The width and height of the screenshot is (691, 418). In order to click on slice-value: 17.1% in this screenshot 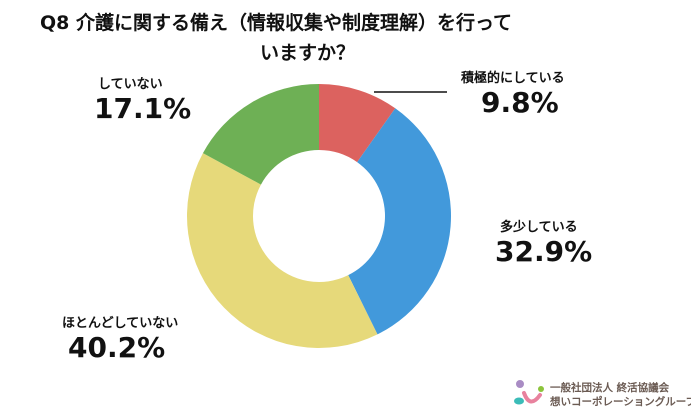, I will do `click(143, 108)`.